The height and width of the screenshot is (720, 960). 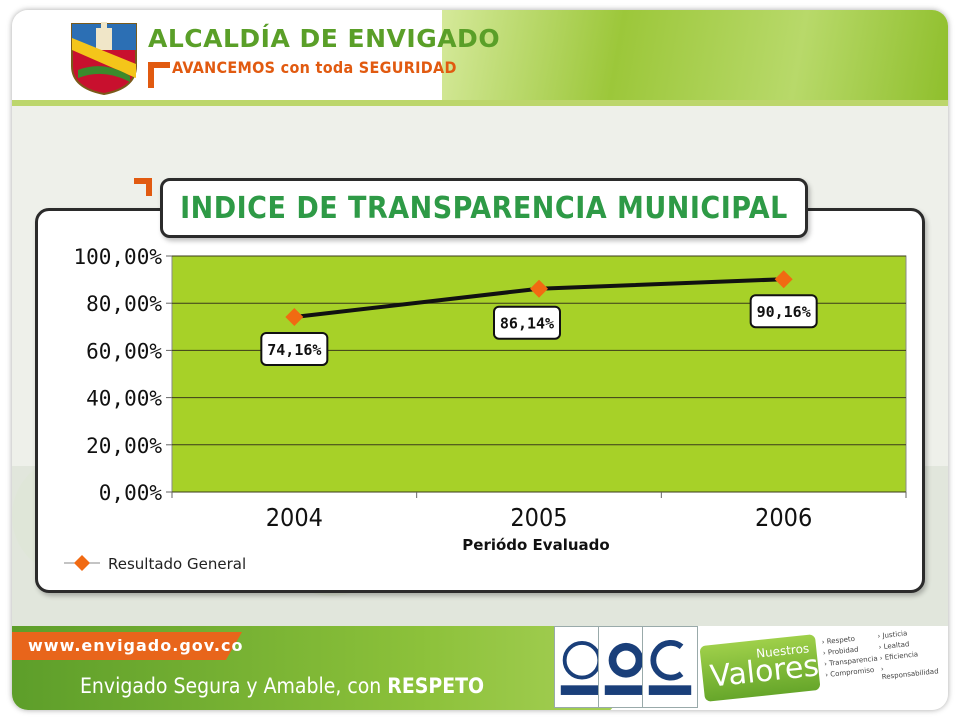 I want to click on data-label: 86,14%, so click(x=527, y=324).